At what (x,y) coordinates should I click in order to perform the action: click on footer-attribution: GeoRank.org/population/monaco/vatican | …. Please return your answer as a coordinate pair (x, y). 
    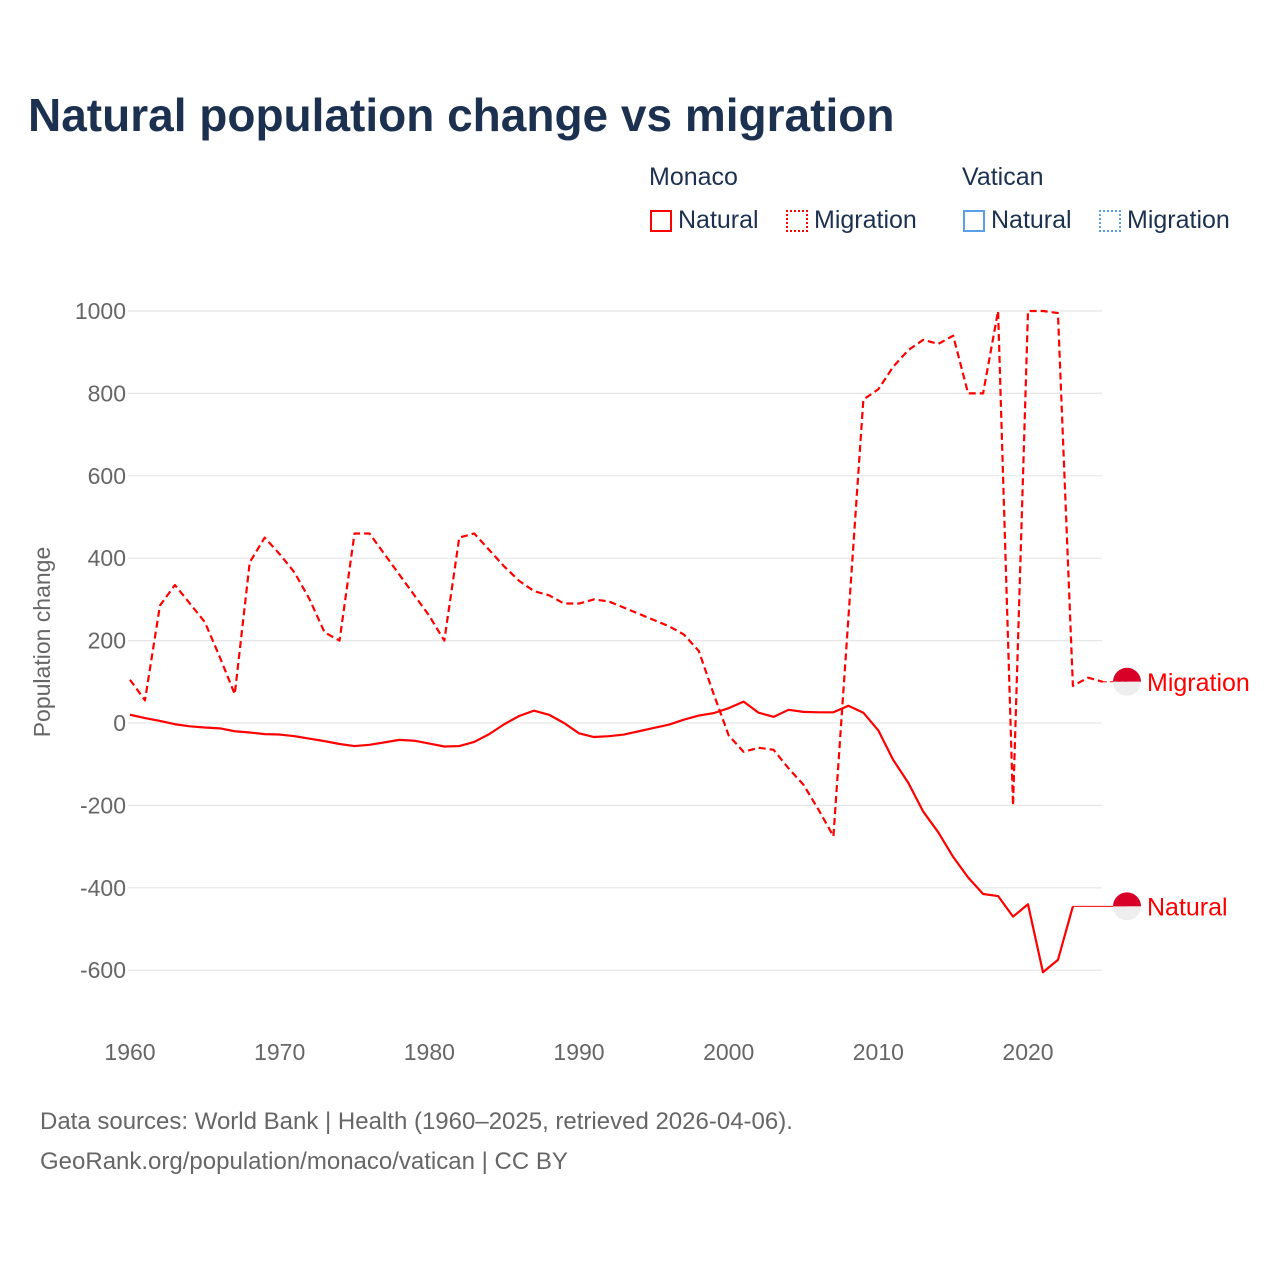
    Looking at the image, I should click on (304, 1161).